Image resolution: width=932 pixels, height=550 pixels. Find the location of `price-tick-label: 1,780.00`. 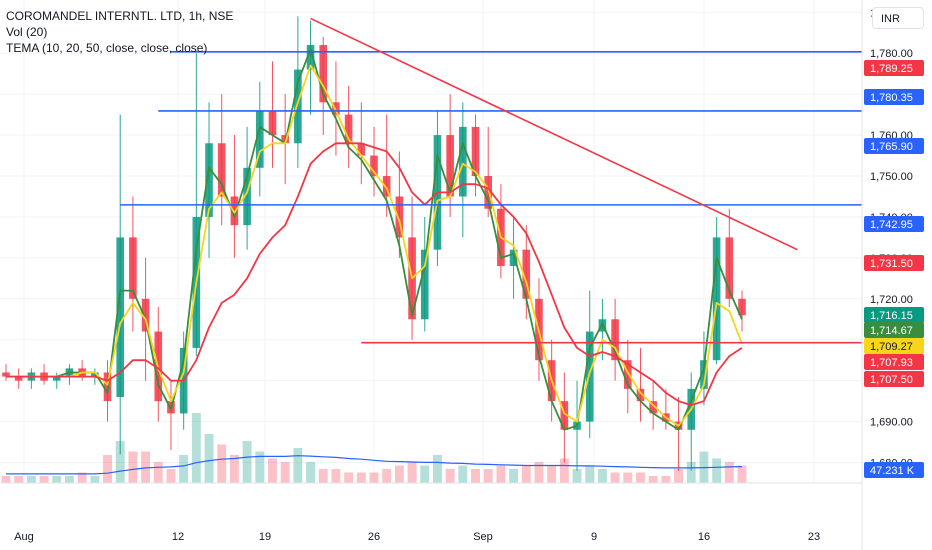

price-tick-label: 1,780.00 is located at coordinates (891, 54).